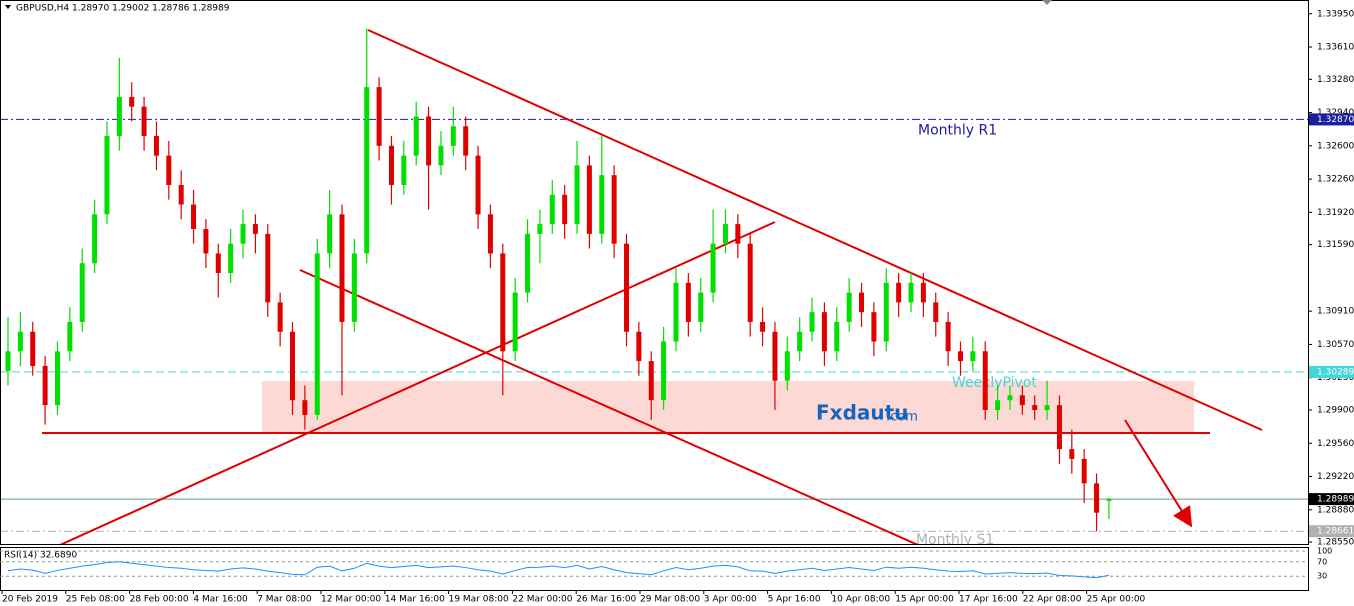 The height and width of the screenshot is (606, 1354). What do you see at coordinates (1335, 245) in the screenshot?
I see `y-tick-label: 1.31590` at bounding box center [1335, 245].